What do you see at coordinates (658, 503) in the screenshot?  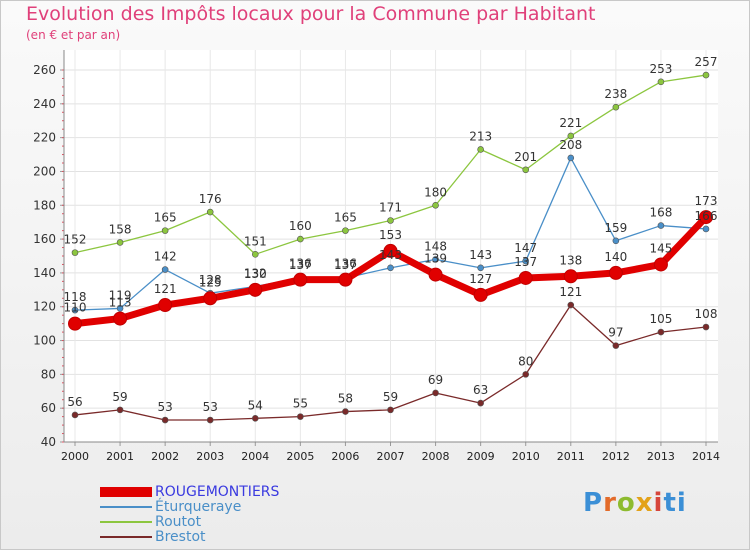 I see `logo-letter: i` at bounding box center [658, 503].